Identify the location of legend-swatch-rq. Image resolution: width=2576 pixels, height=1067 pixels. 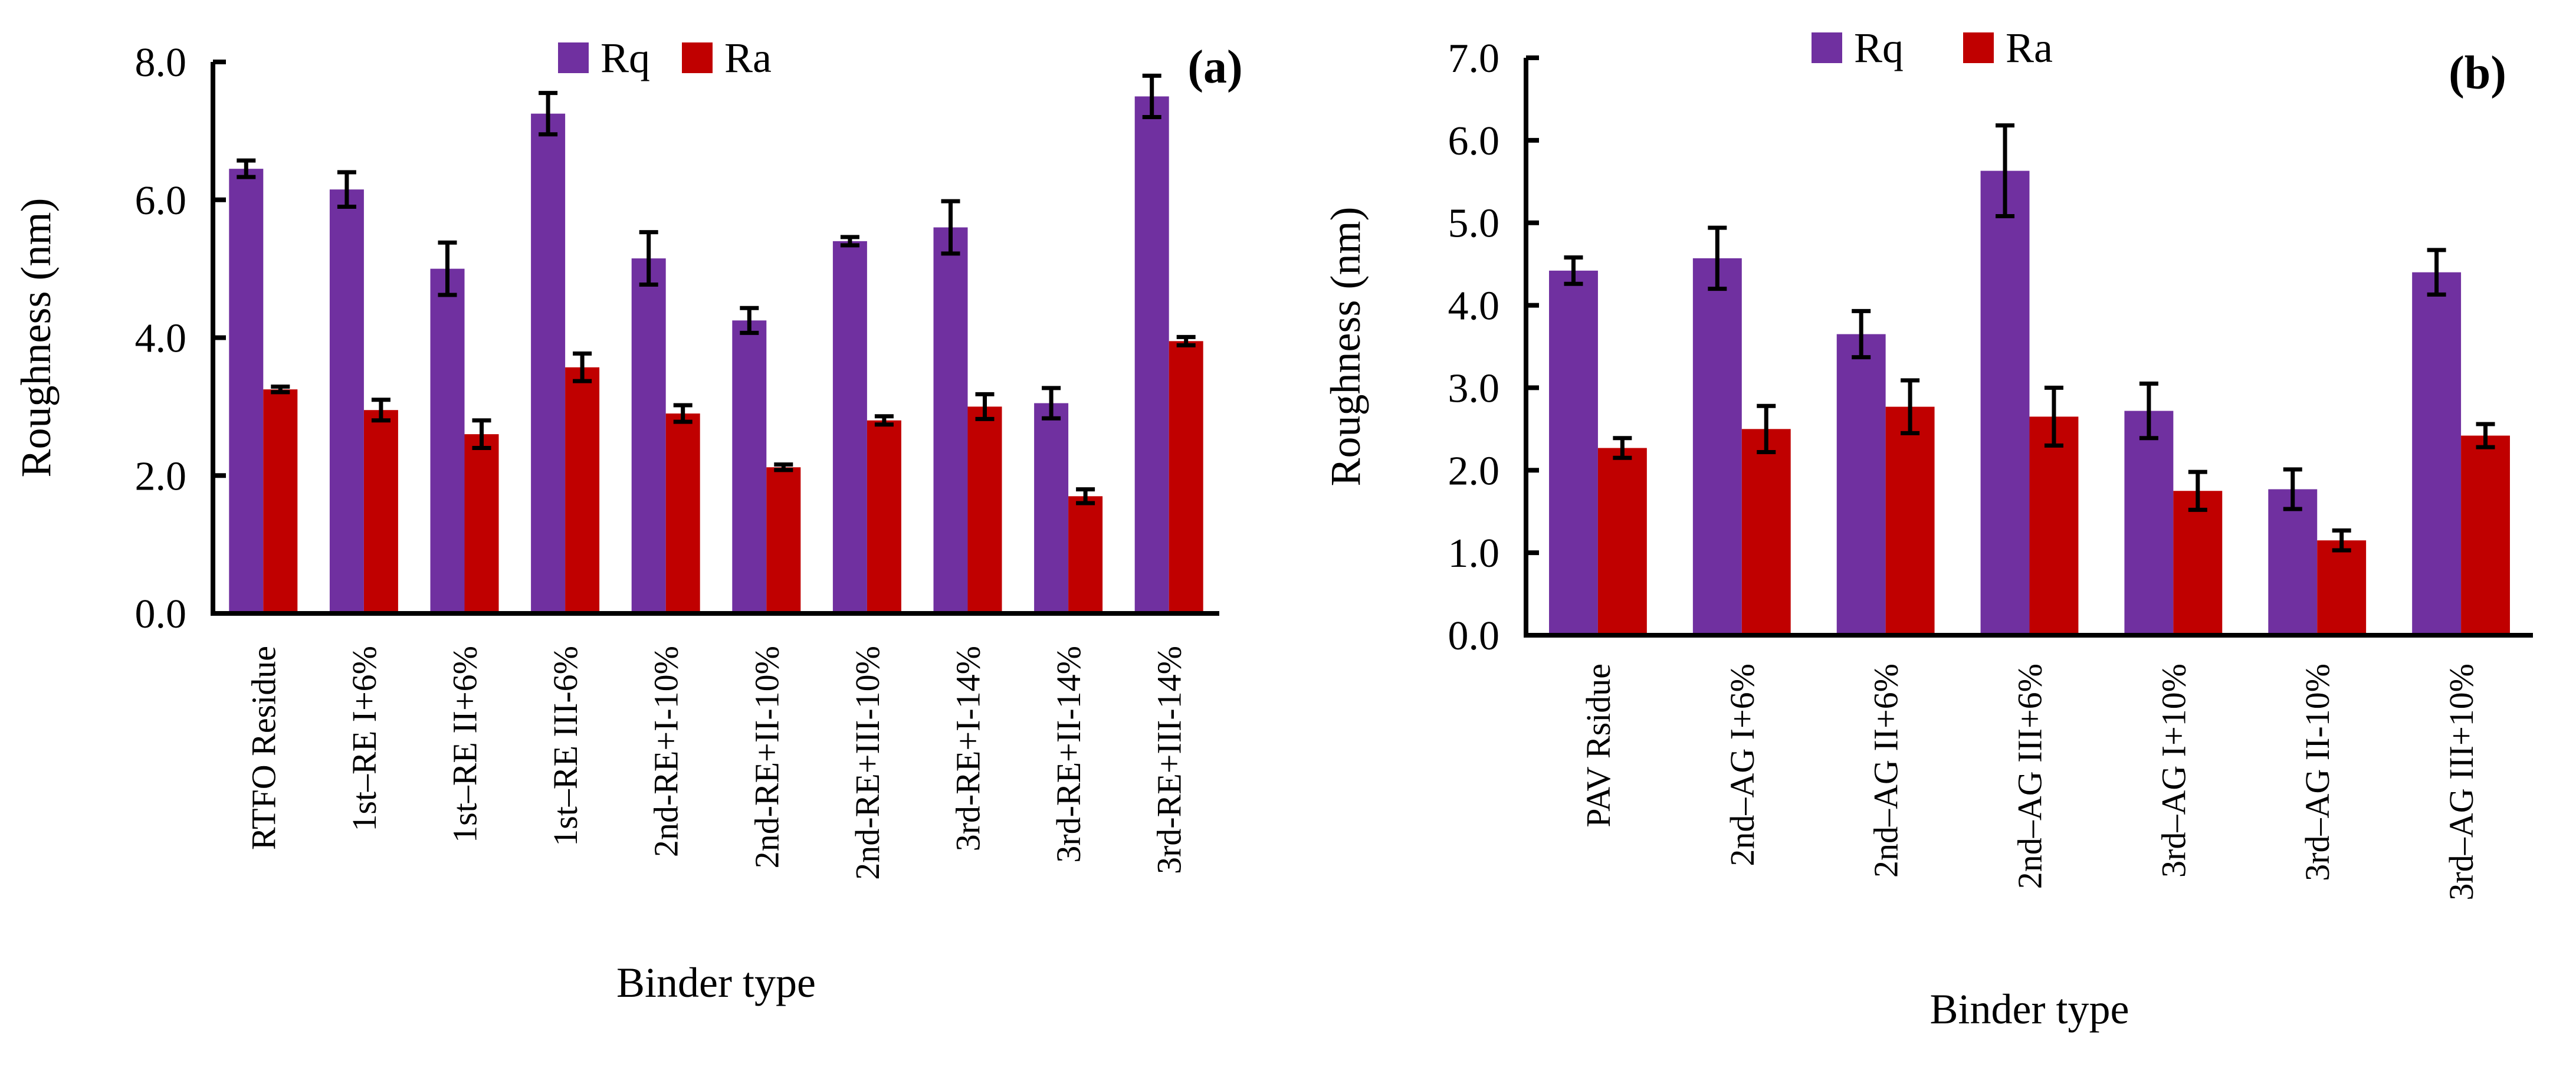
(1827, 47).